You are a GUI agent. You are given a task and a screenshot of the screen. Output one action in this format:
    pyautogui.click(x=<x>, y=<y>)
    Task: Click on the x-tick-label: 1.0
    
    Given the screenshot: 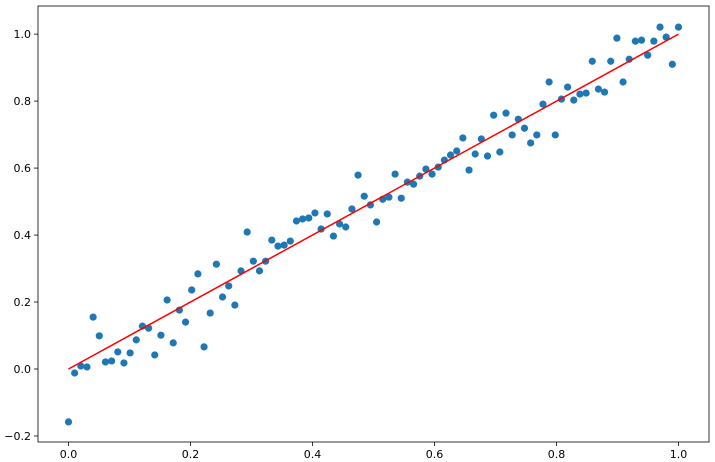 What is the action you would take?
    pyautogui.click(x=679, y=454)
    